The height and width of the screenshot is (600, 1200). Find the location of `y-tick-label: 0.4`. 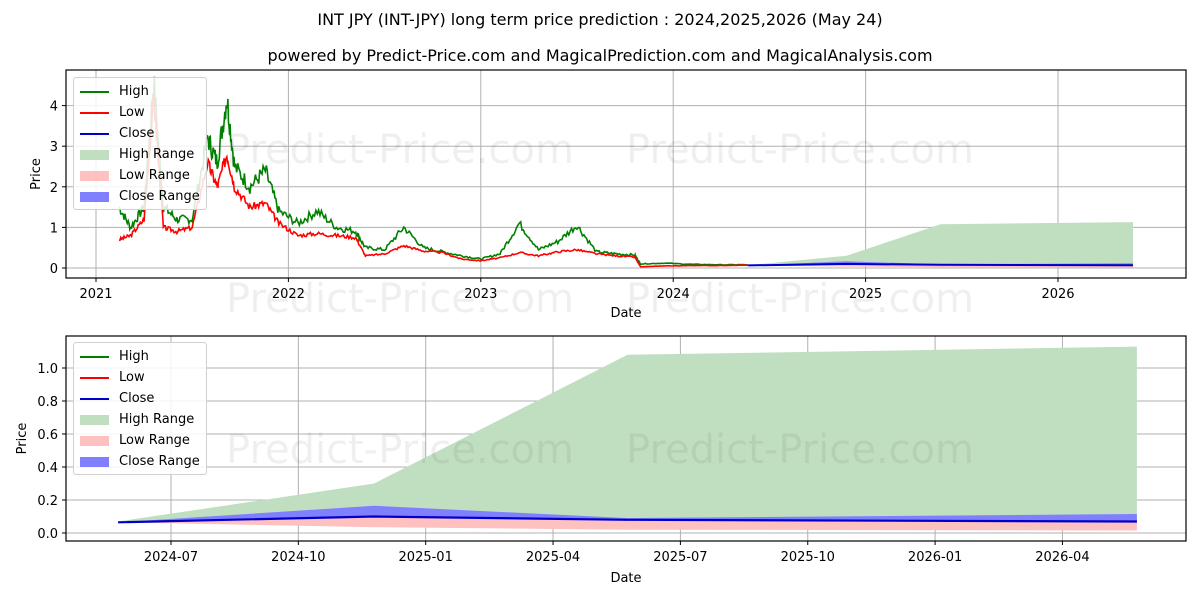

y-tick-label: 0.4 is located at coordinates (47, 468).